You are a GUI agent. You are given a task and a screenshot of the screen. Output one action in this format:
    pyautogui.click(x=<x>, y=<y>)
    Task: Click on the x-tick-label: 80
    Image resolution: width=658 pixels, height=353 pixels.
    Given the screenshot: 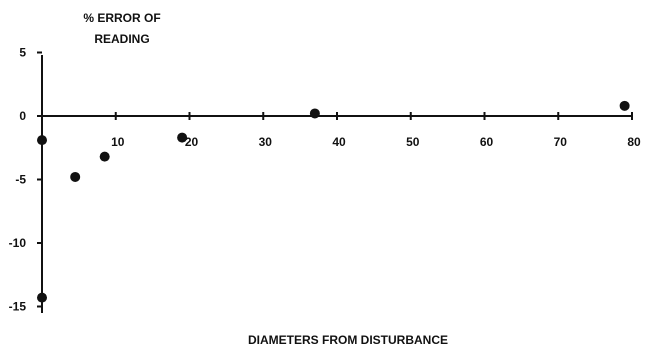 What is the action you would take?
    pyautogui.click(x=634, y=142)
    